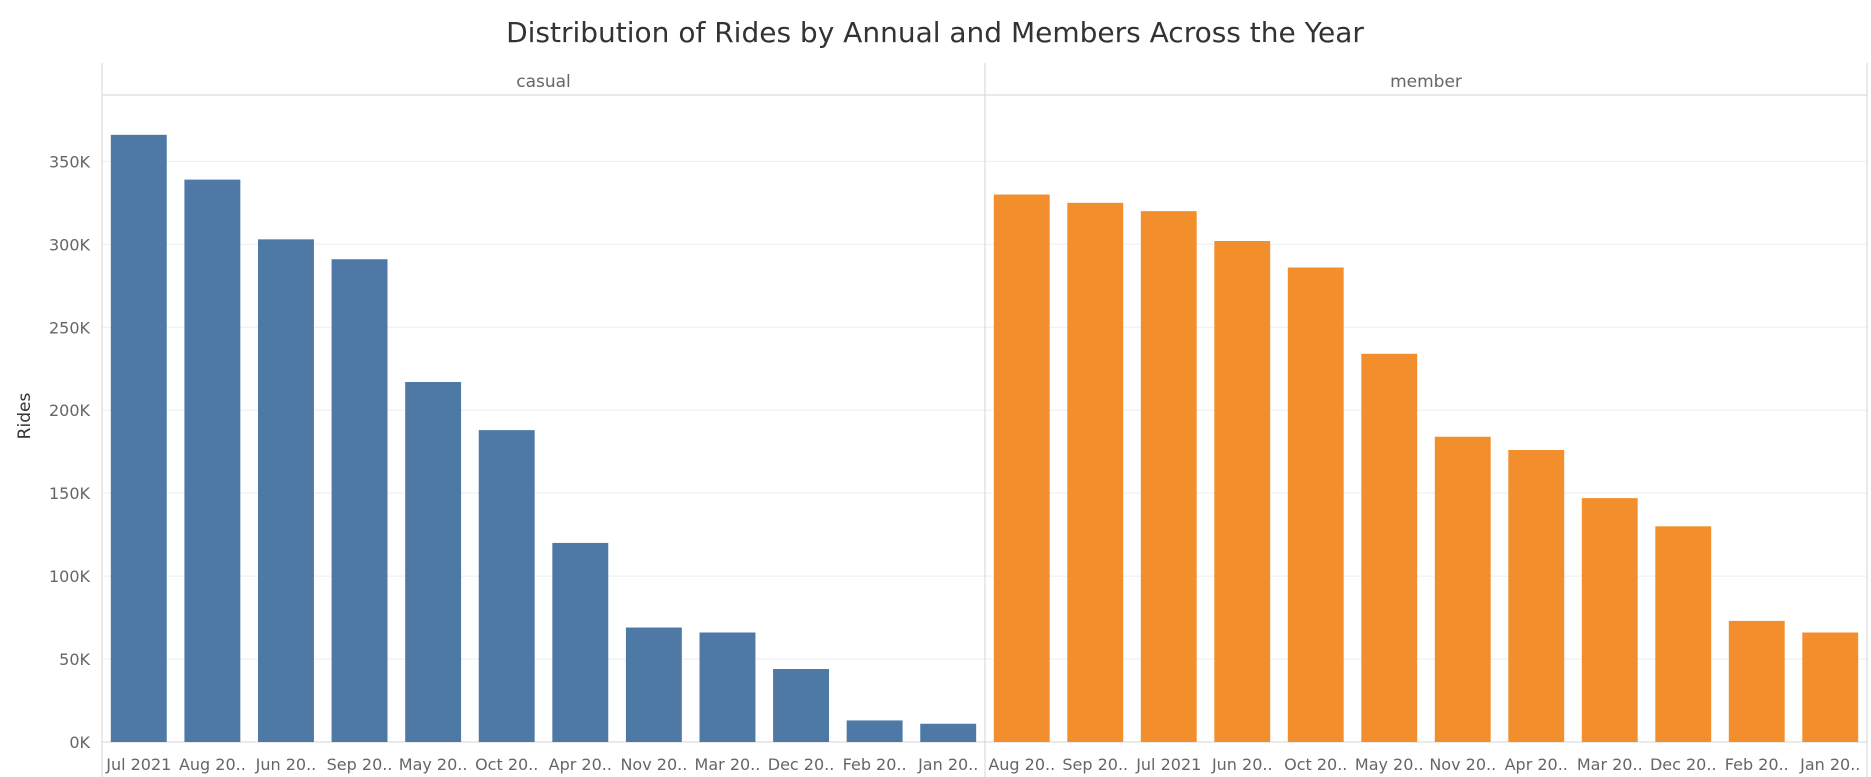 The image size is (1871, 777). What do you see at coordinates (70, 576) in the screenshot?
I see `y-tick-label: 100K` at bounding box center [70, 576].